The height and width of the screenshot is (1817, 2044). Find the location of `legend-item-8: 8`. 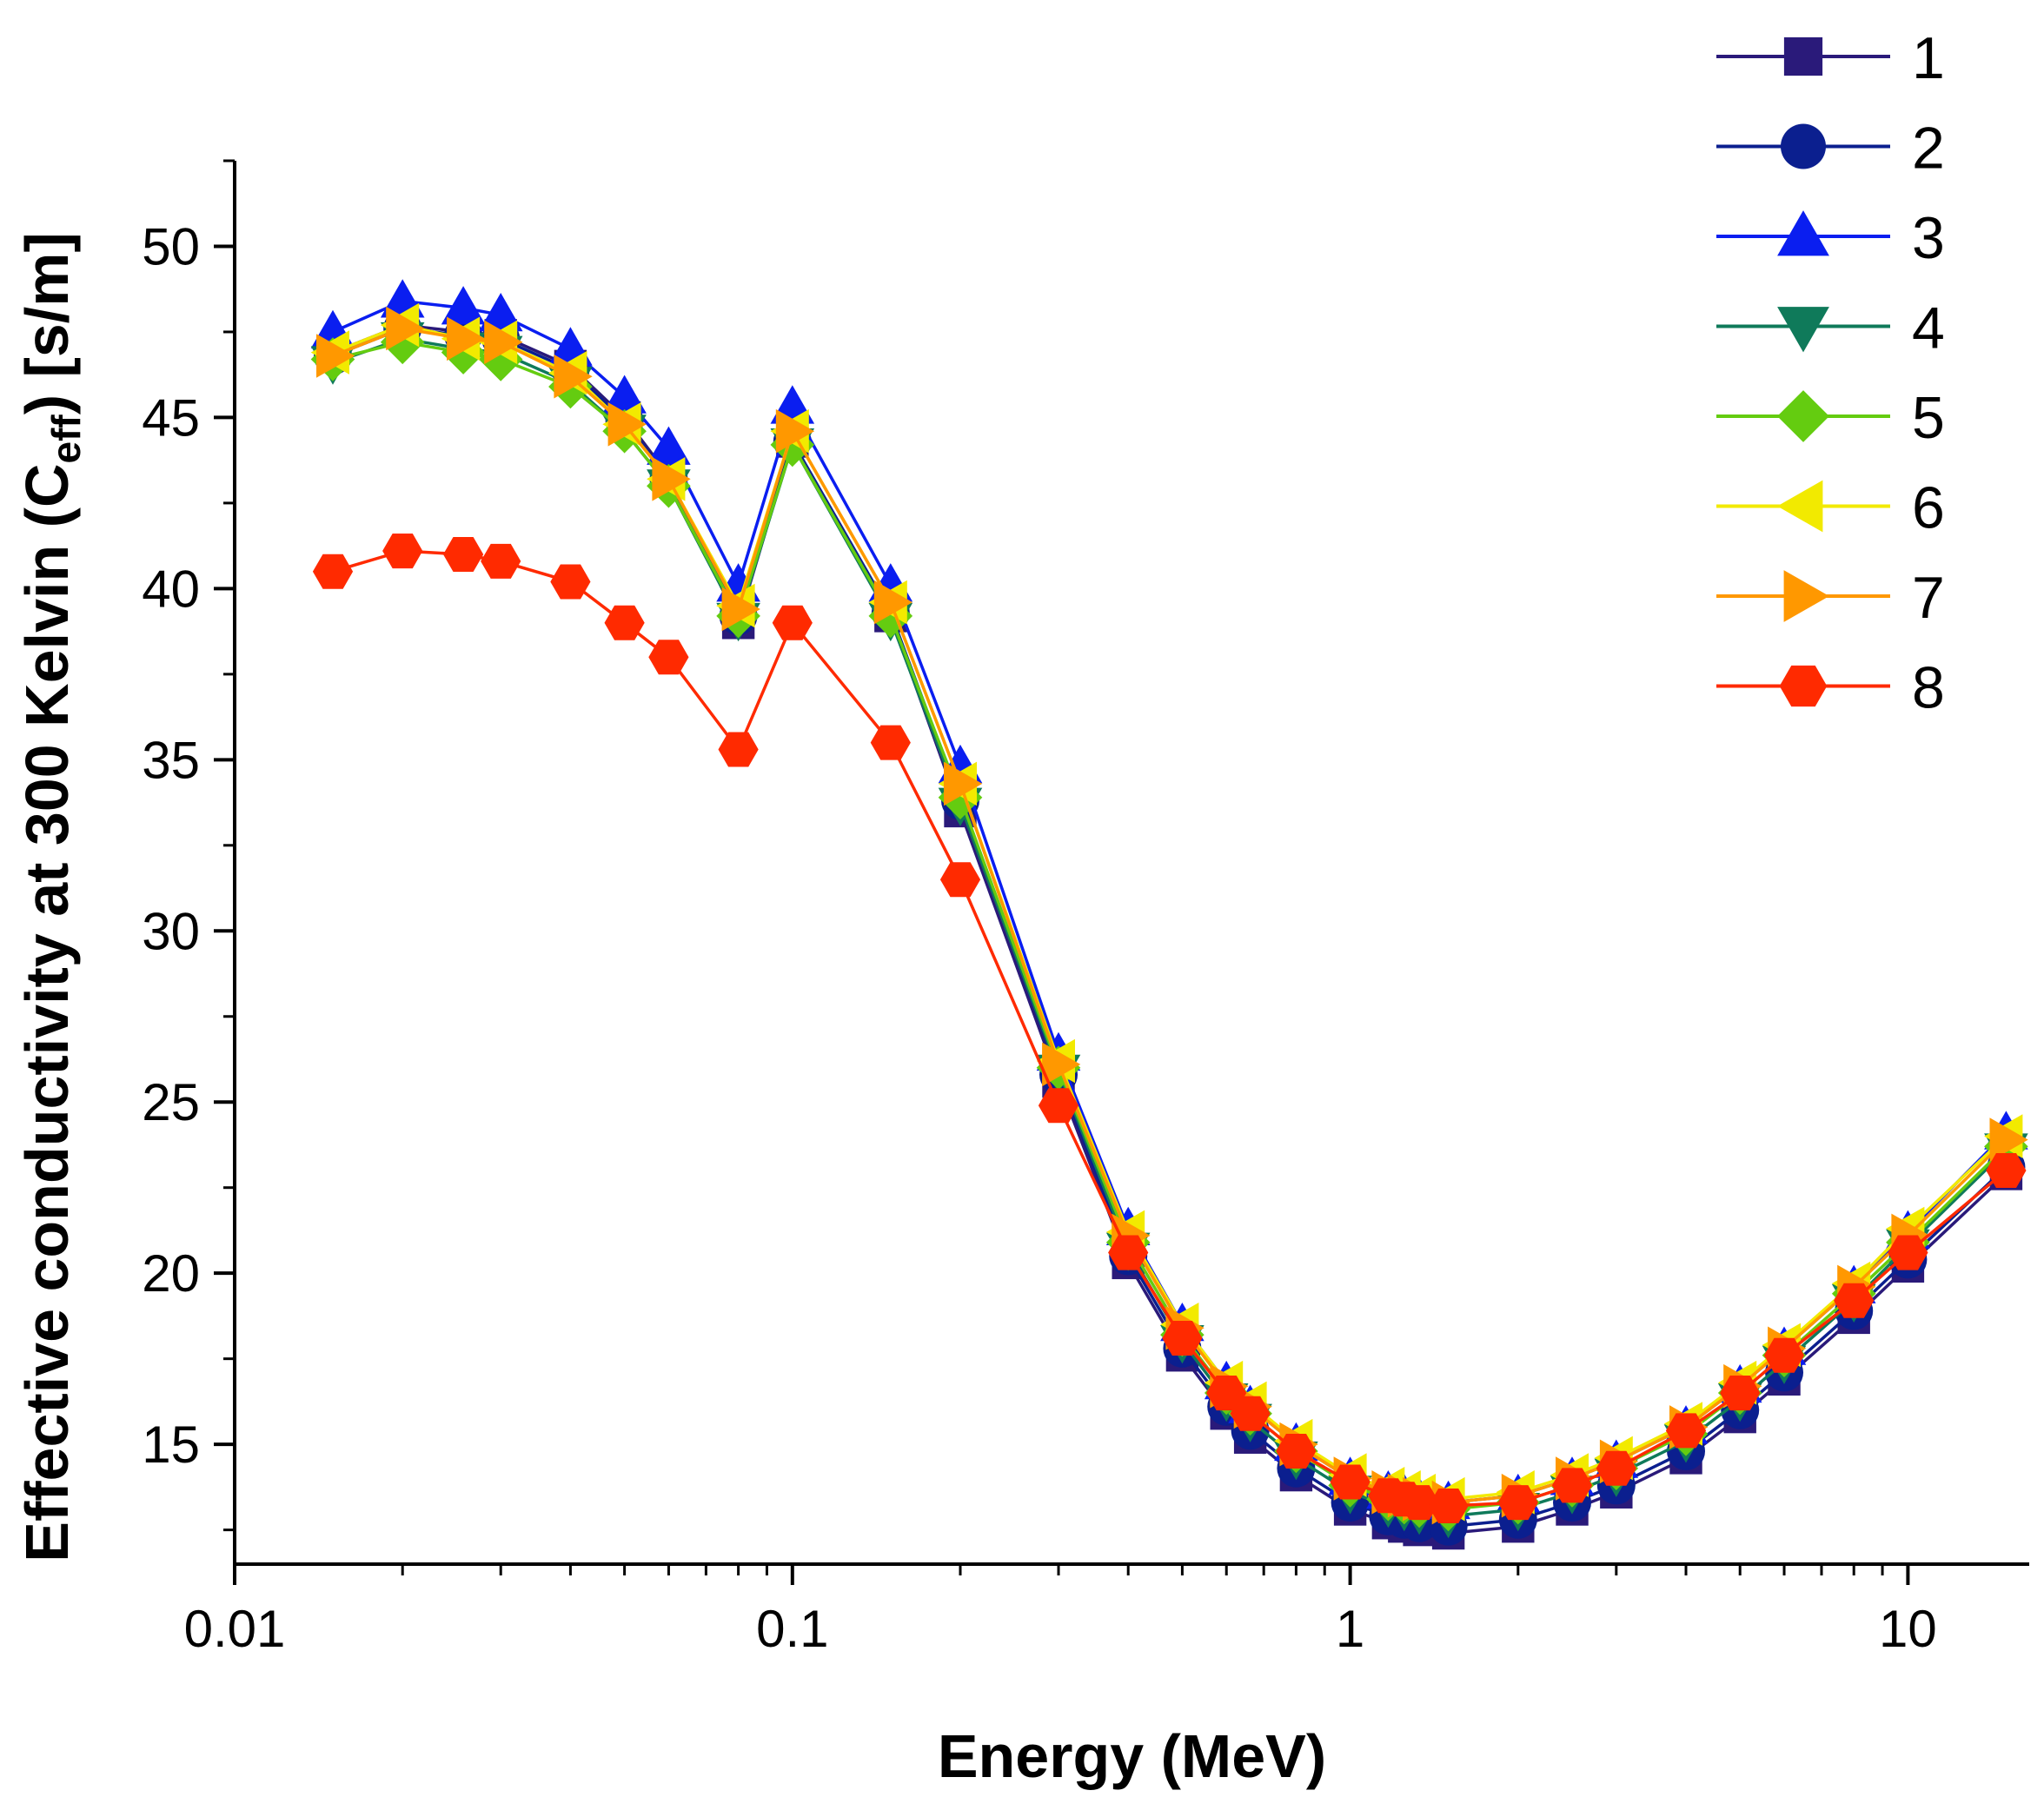

legend-item-8: 8 is located at coordinates (1830, 688).